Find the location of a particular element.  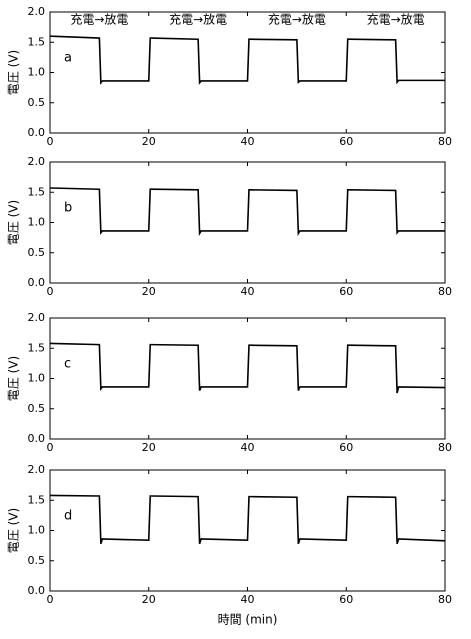

panel-label: d is located at coordinates (68, 515).